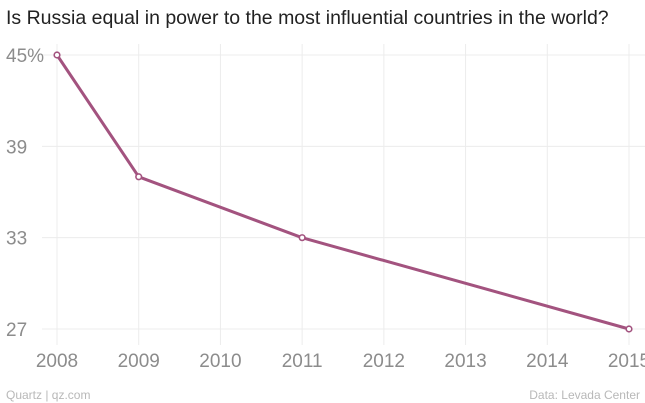 The image size is (645, 403). I want to click on x-tick-label-2010: 2010, so click(220, 361).